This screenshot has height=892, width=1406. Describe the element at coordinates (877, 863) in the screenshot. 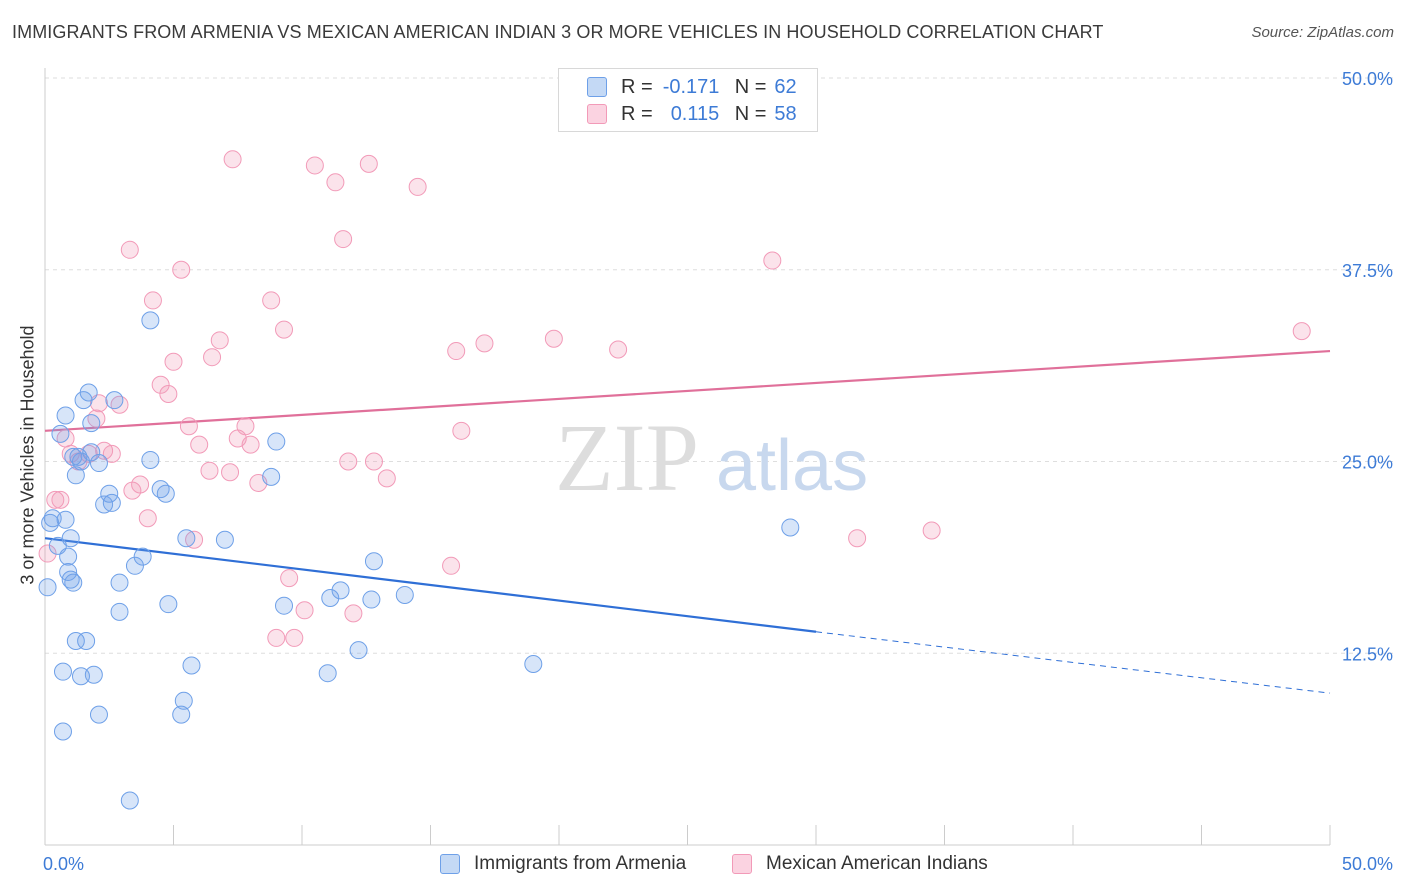

I see `legend-label-mexican: Mexican American Indians` at that location.